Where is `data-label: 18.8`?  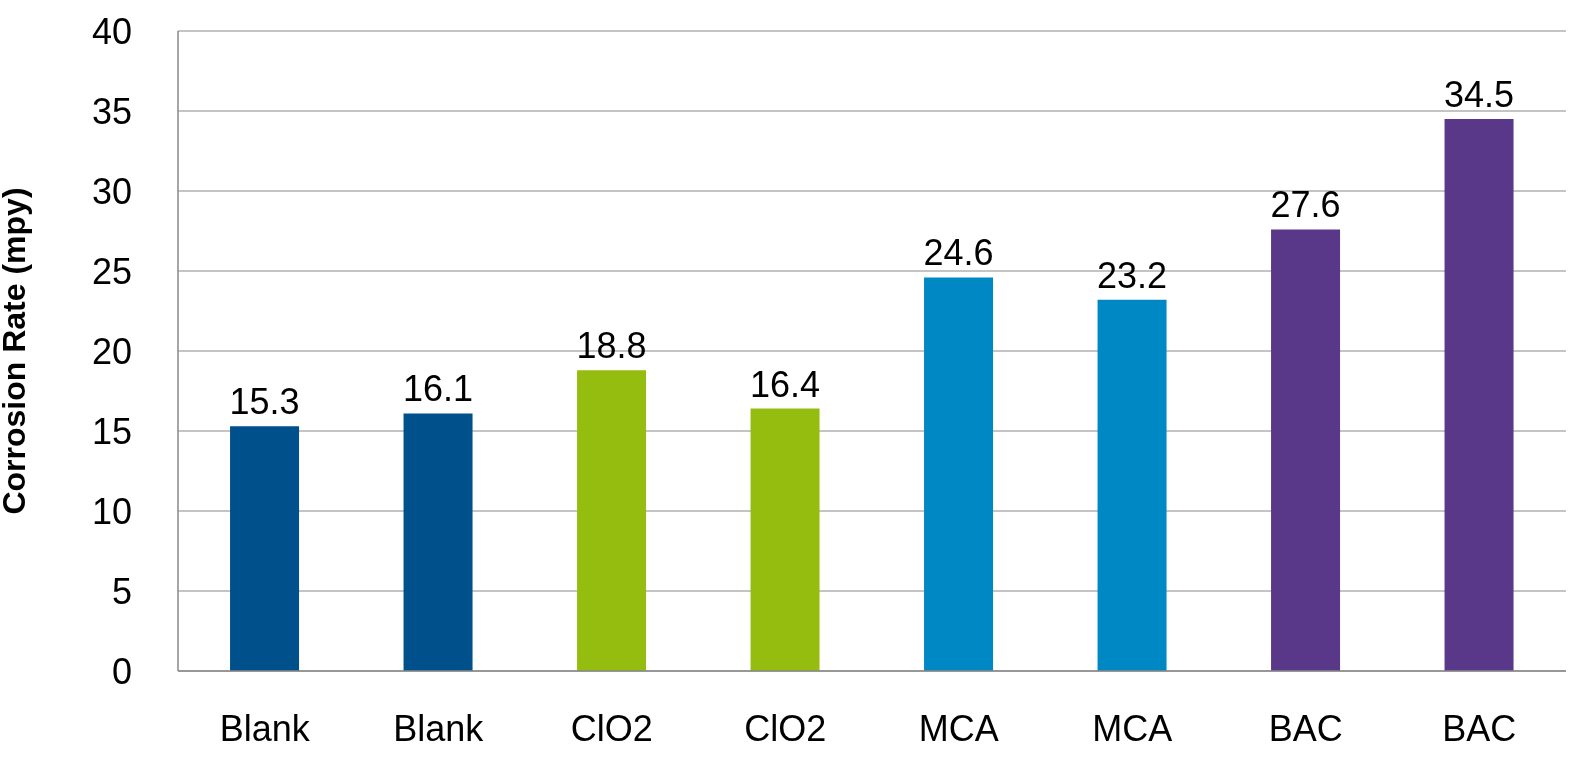
data-label: 18.8 is located at coordinates (611, 346).